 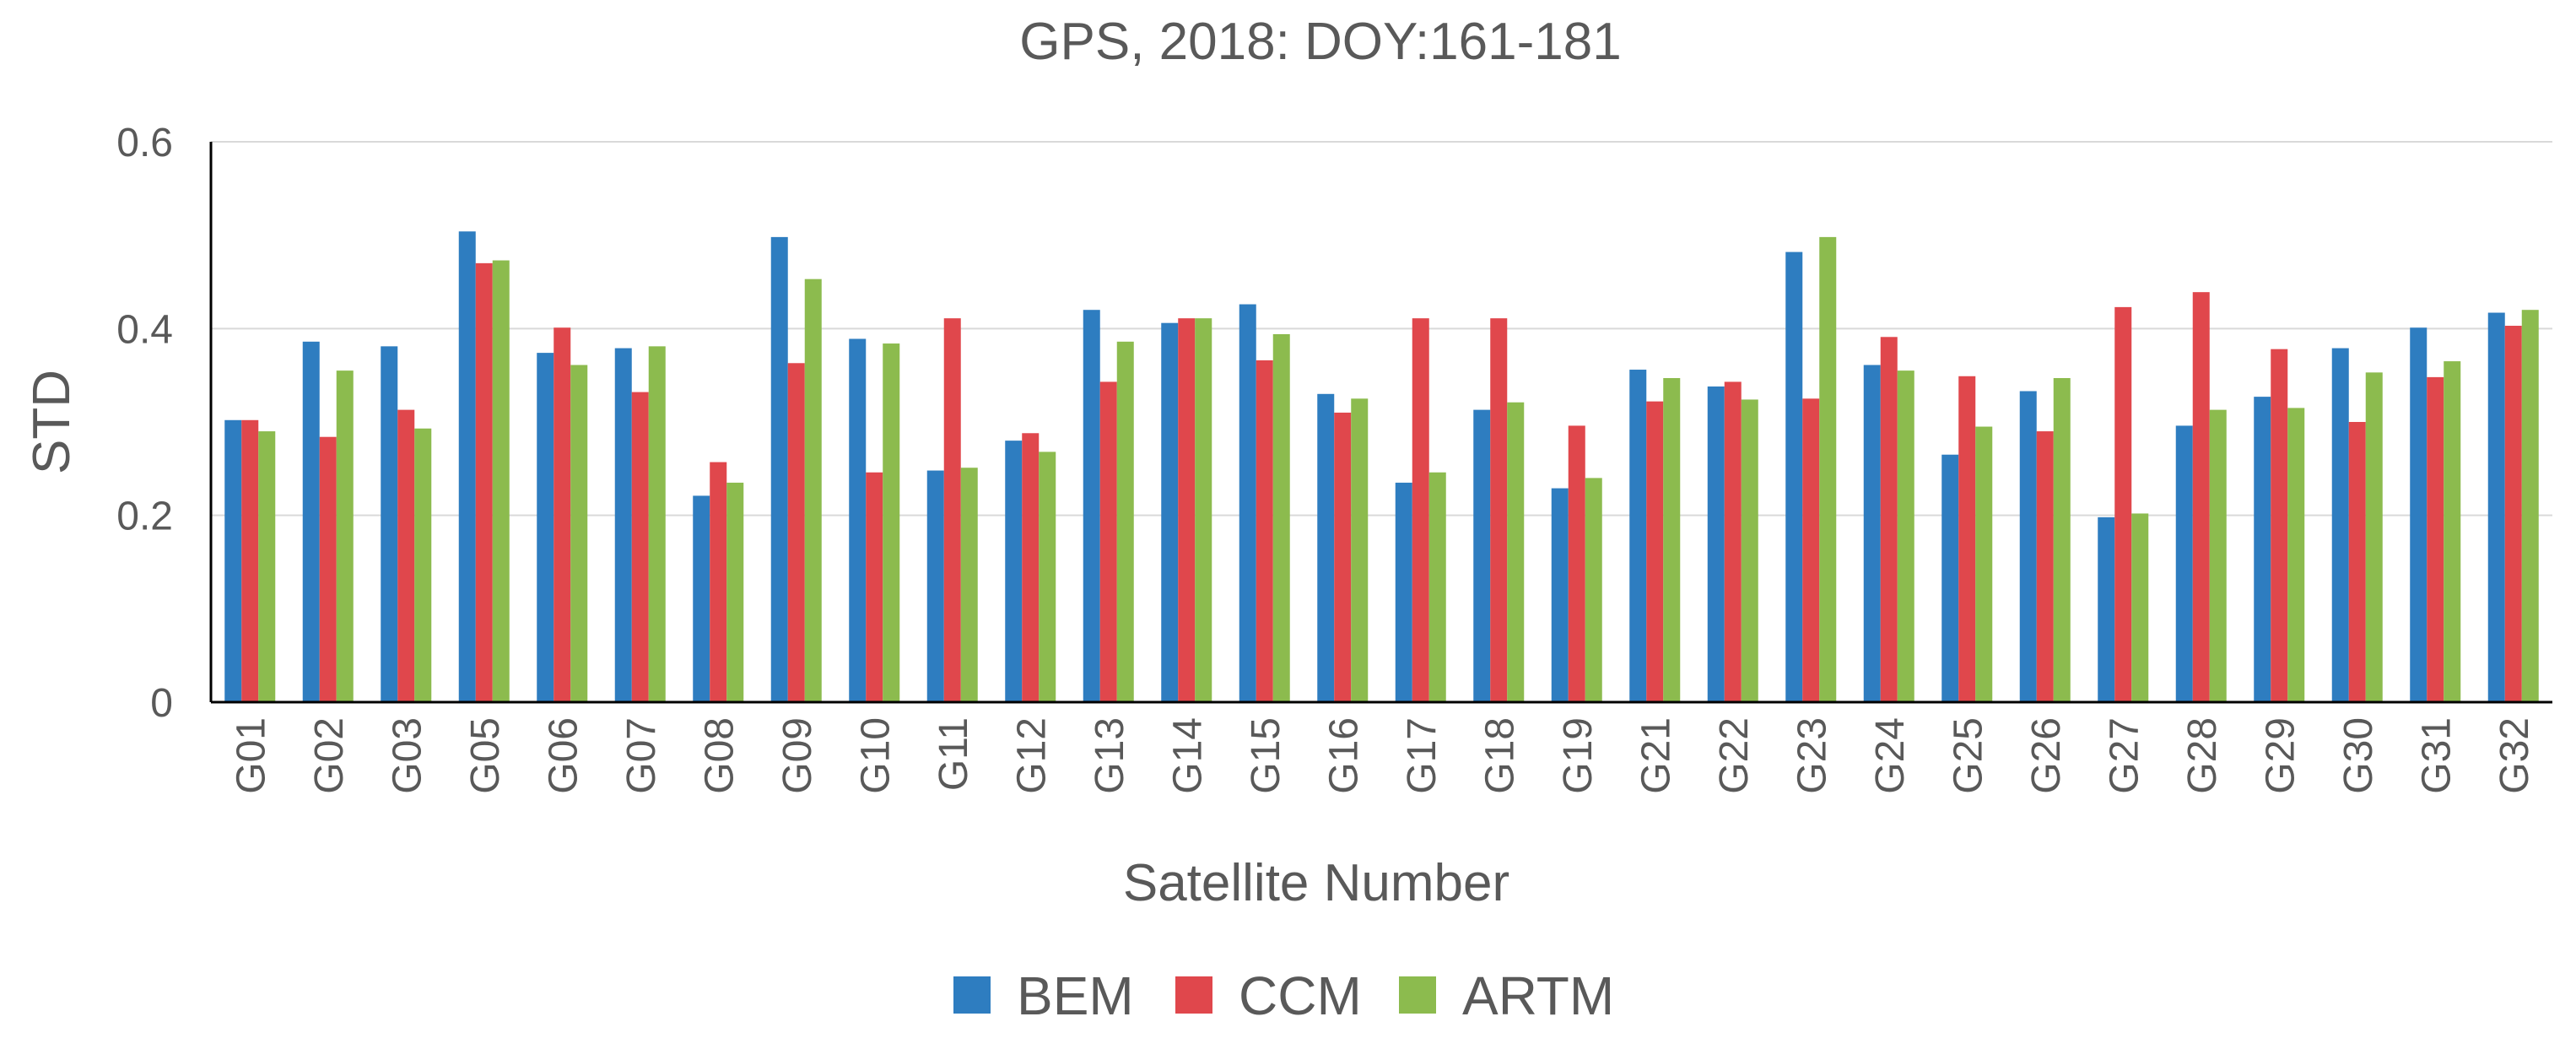 I want to click on bar-artm-g26, so click(x=2062, y=539).